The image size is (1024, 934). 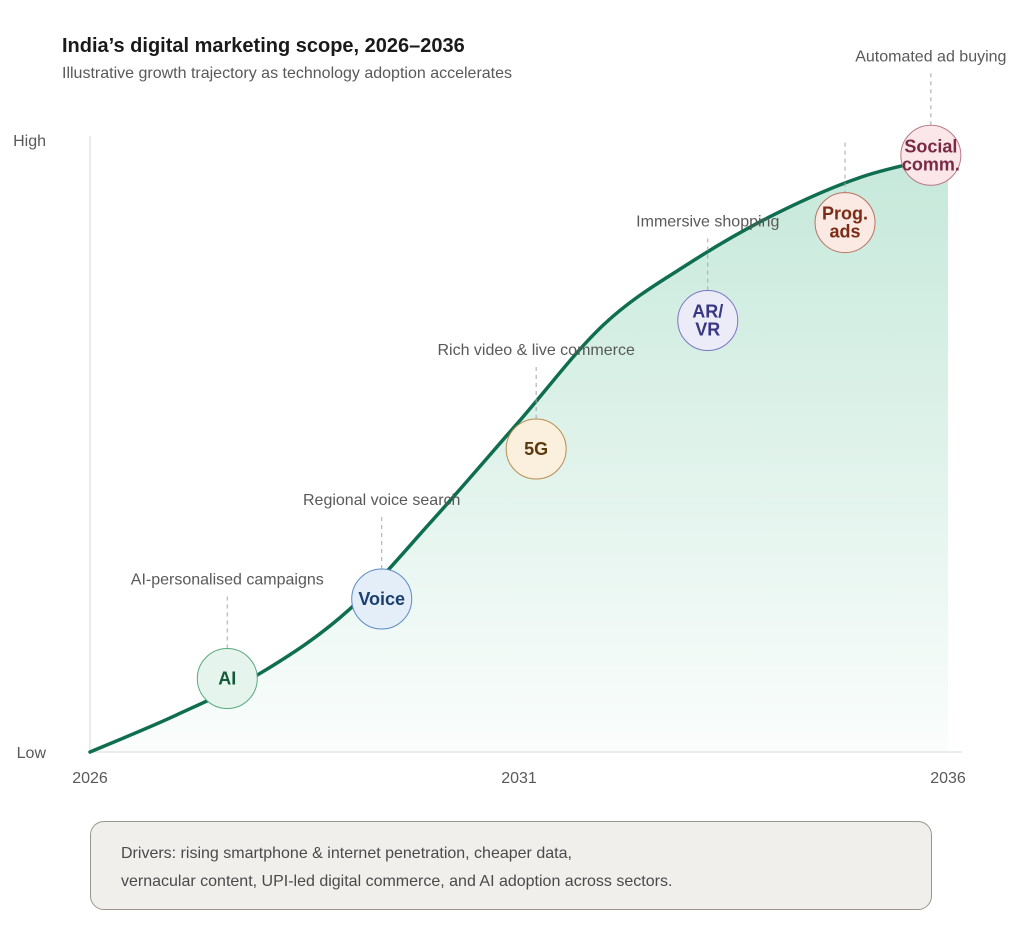 What do you see at coordinates (931, 164) in the screenshot?
I see `milestone-label: comm.` at bounding box center [931, 164].